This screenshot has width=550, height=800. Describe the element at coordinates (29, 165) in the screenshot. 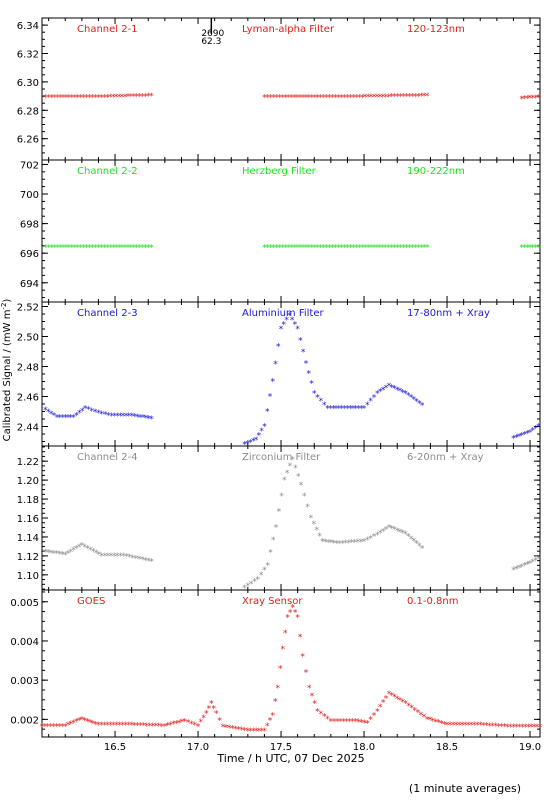

I see `y-tick-label: 702` at that location.